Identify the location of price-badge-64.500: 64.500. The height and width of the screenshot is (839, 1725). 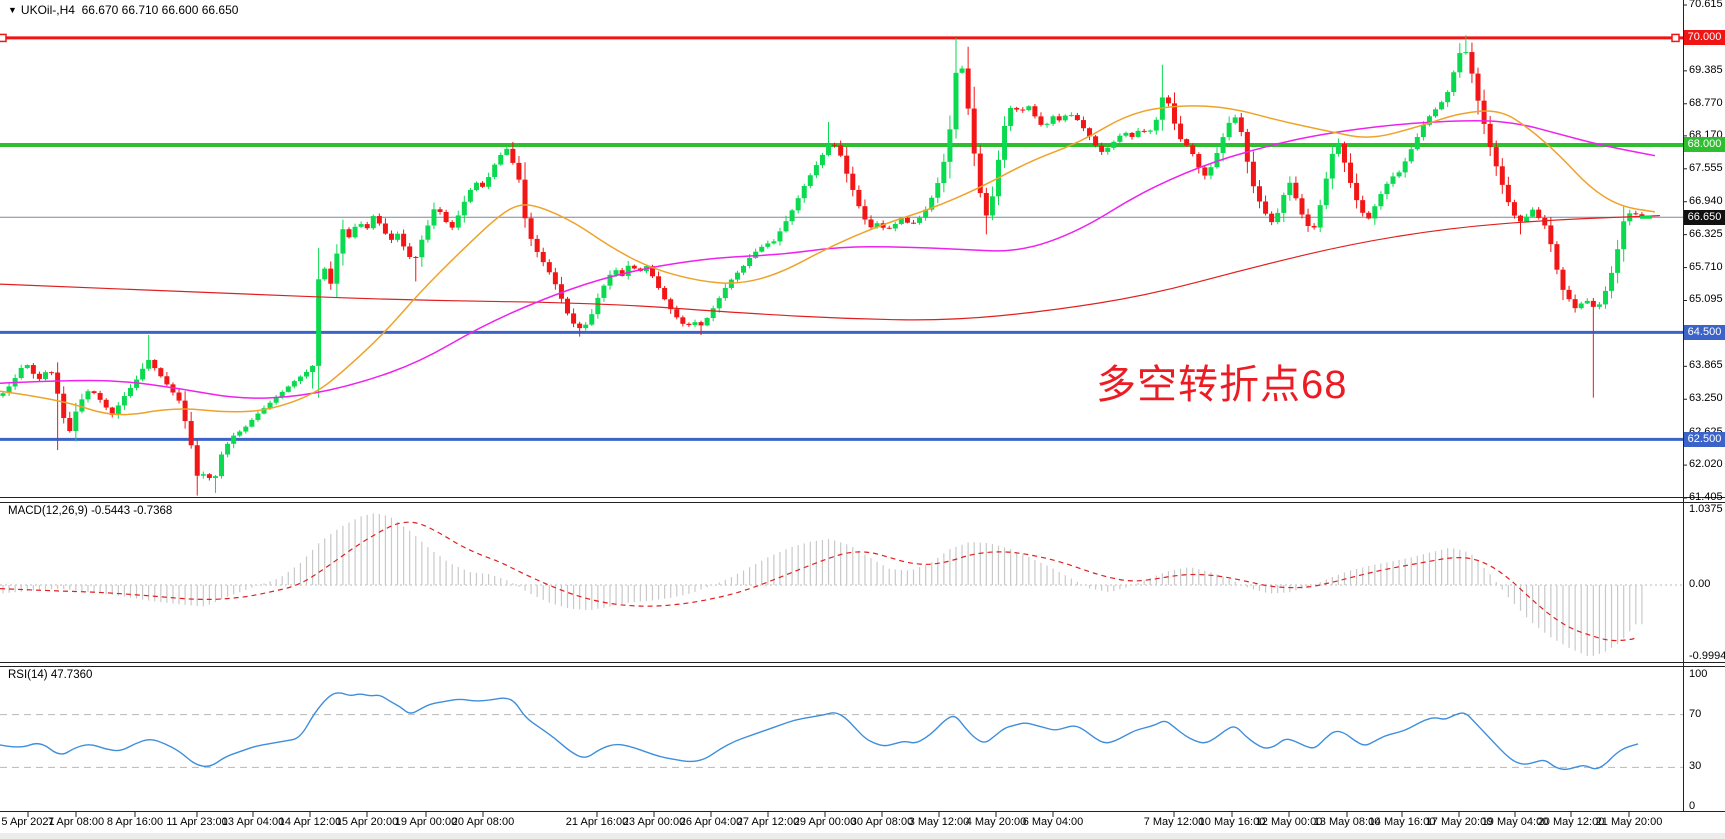
(1704, 332).